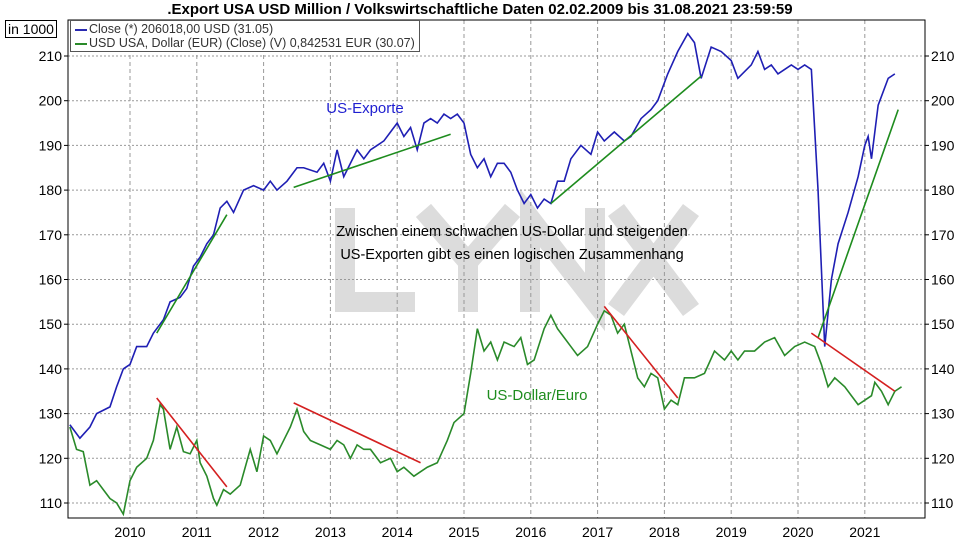  I want to click on y-tick-label-right: 120, so click(943, 458).